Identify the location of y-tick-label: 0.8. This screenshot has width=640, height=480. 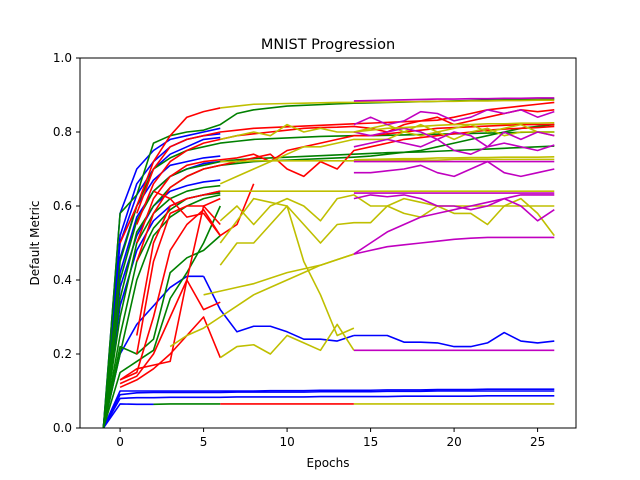
(62, 132).